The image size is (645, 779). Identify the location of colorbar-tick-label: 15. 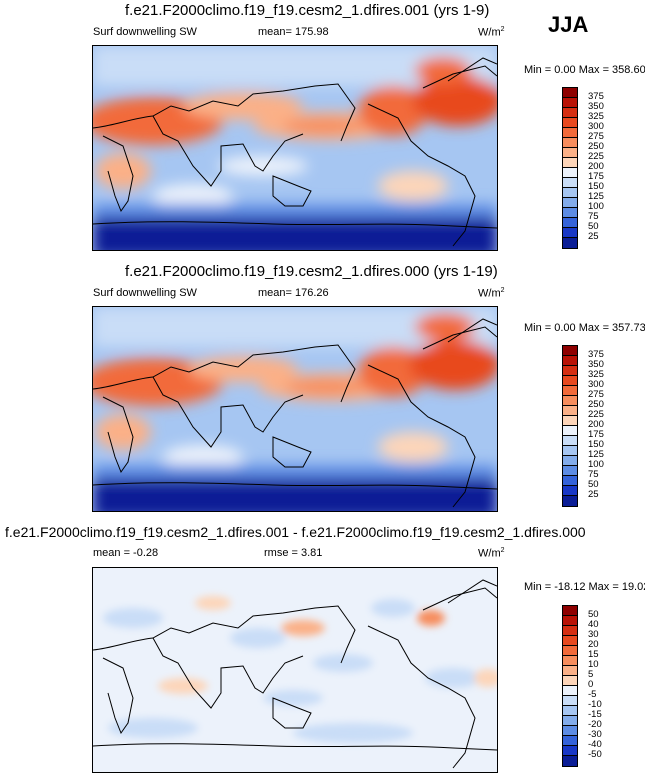
(593, 654).